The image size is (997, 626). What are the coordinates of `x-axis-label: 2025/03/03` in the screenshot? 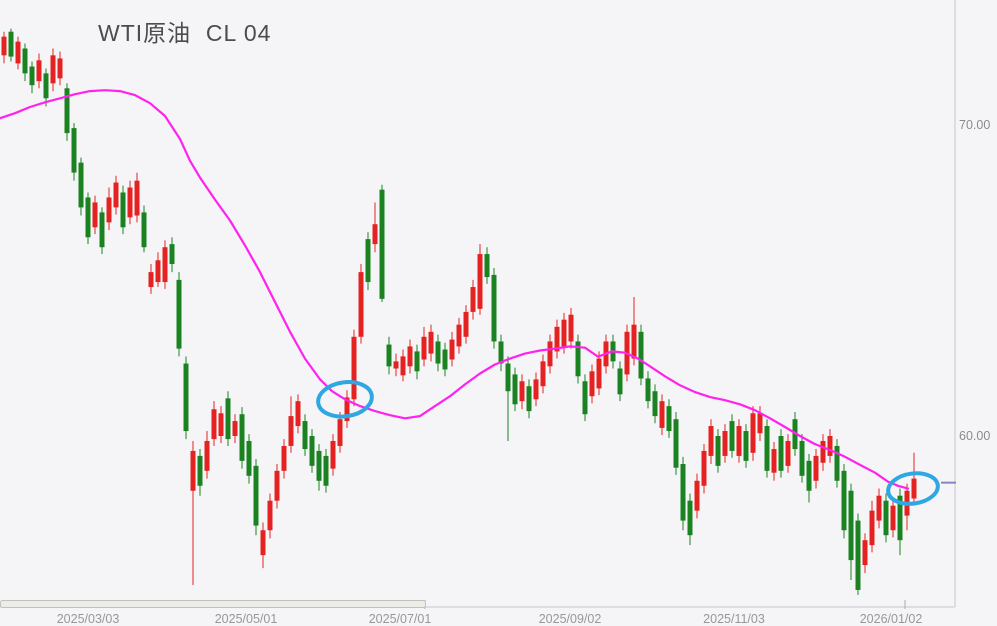 It's located at (88, 619).